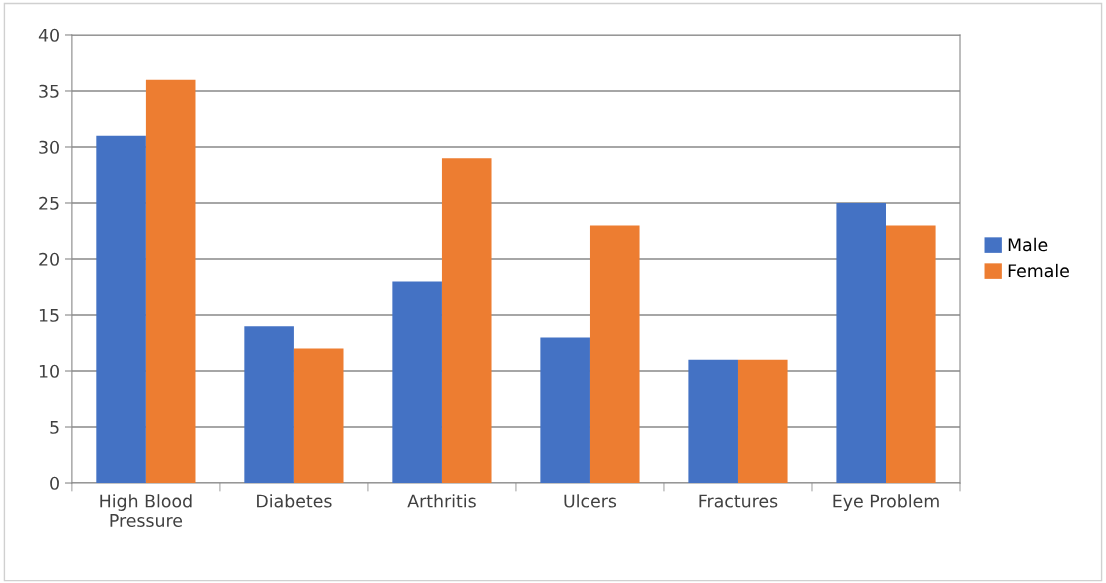  I want to click on x-tick-label: Ulcers, so click(590, 501).